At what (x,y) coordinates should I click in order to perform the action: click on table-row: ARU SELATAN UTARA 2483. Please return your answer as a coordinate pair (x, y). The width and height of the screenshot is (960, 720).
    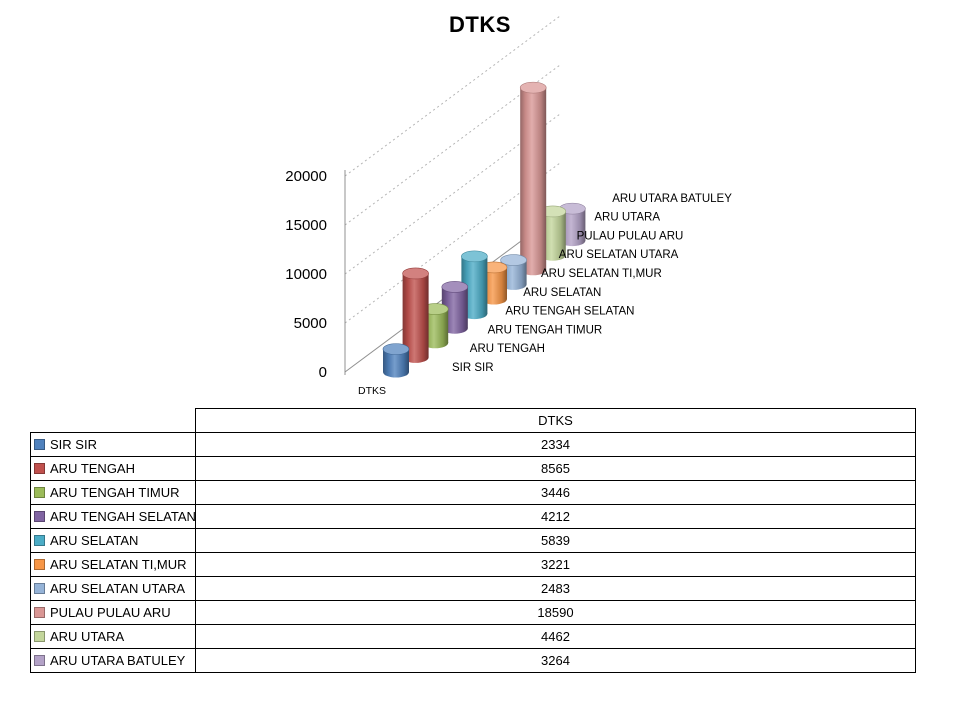
    Looking at the image, I should click on (473, 588).